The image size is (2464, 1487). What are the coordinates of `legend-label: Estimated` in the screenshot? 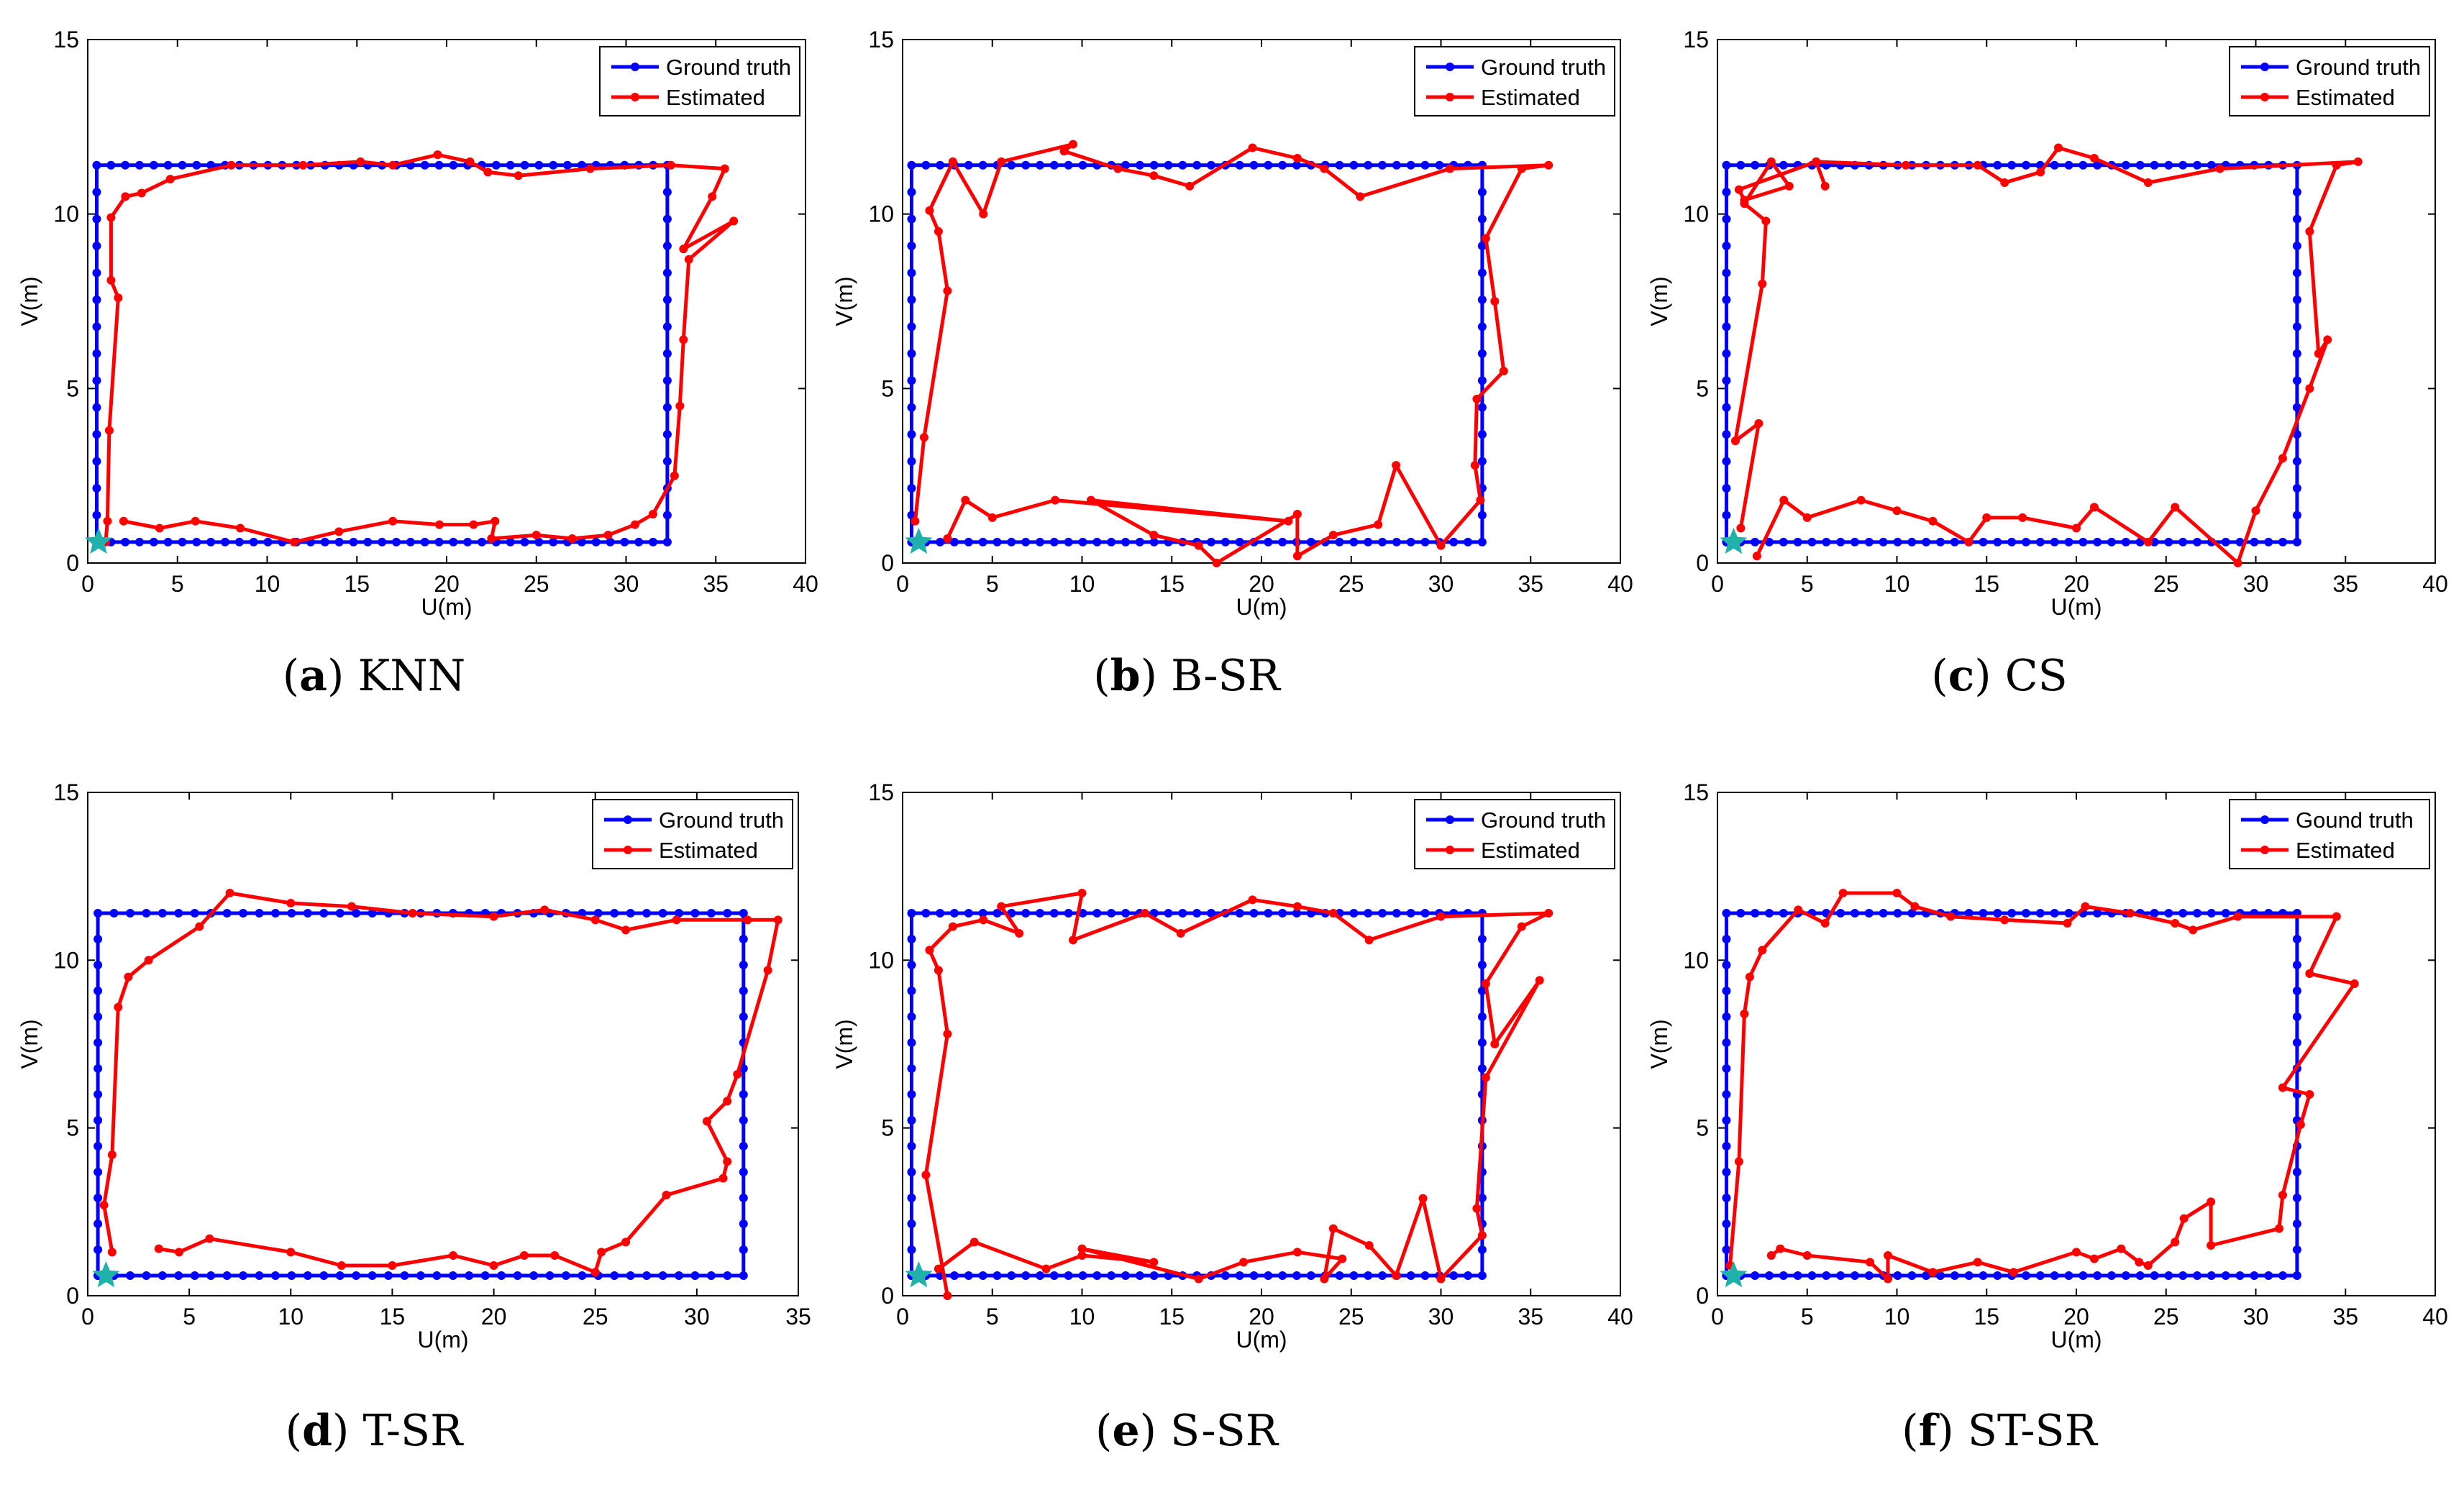 It's located at (1530, 850).